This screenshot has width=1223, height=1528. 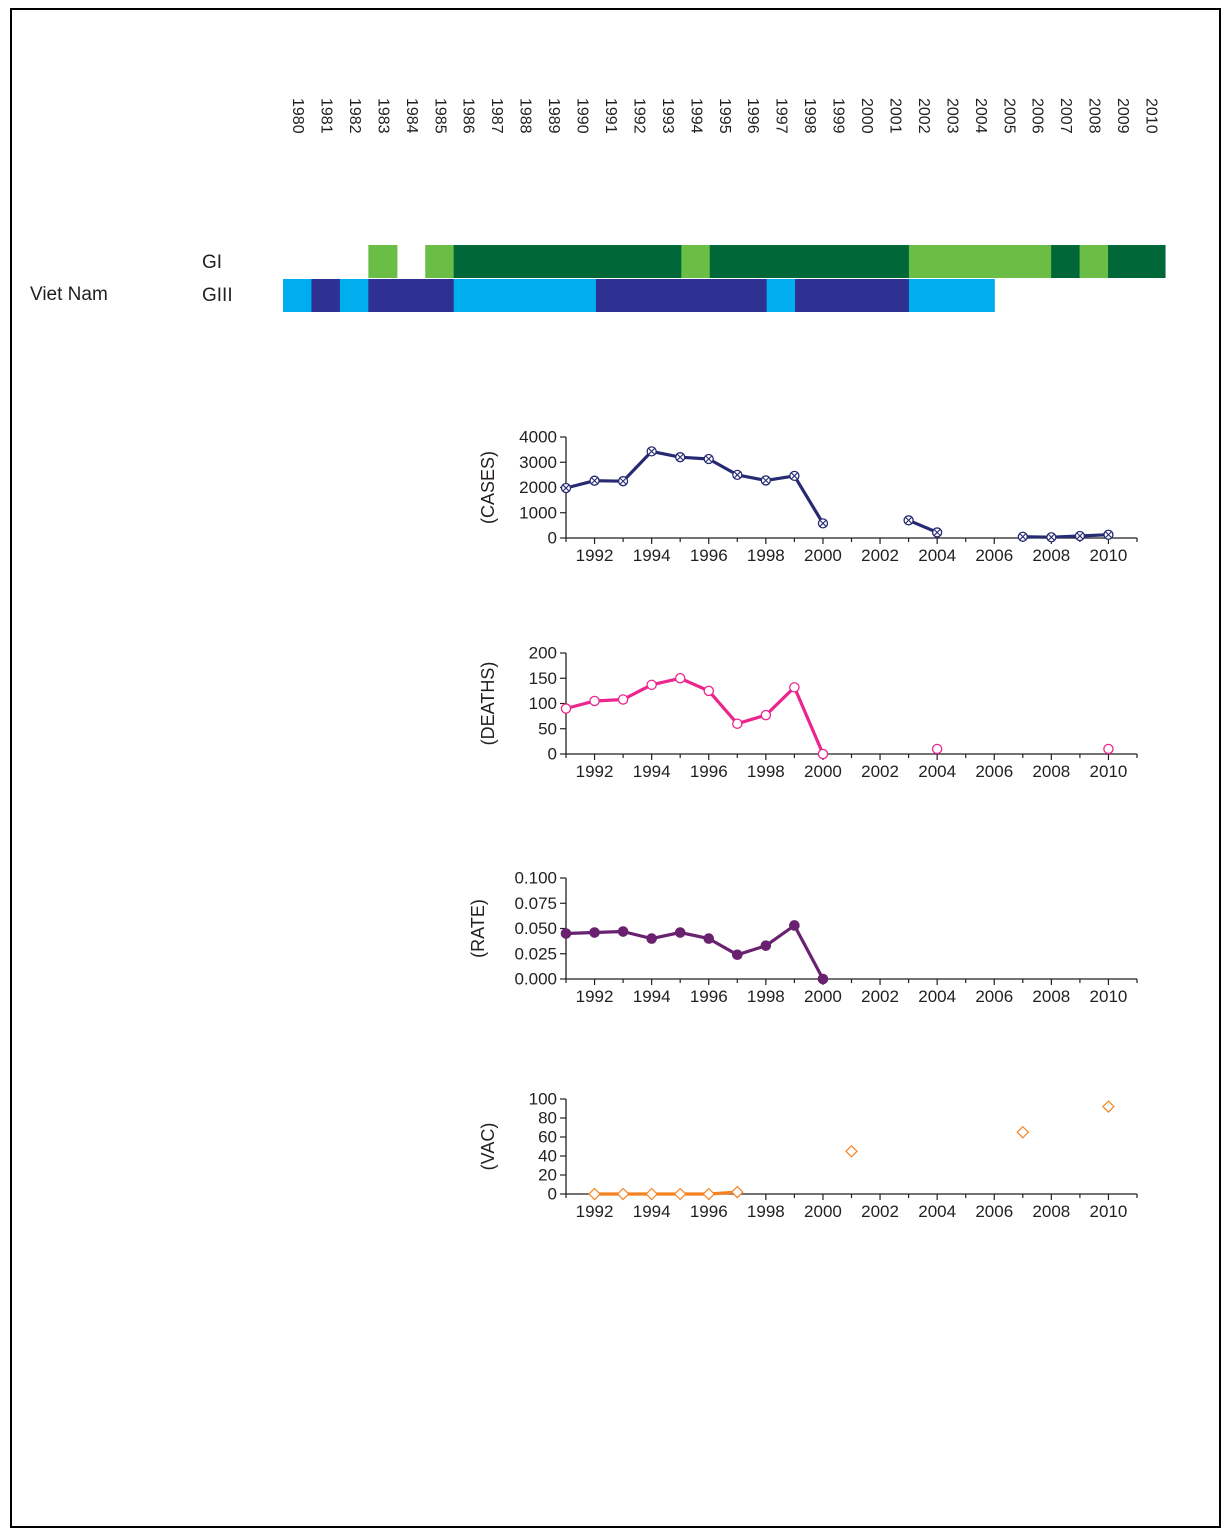 I want to click on deaths-point-1999, so click(x=794, y=687).